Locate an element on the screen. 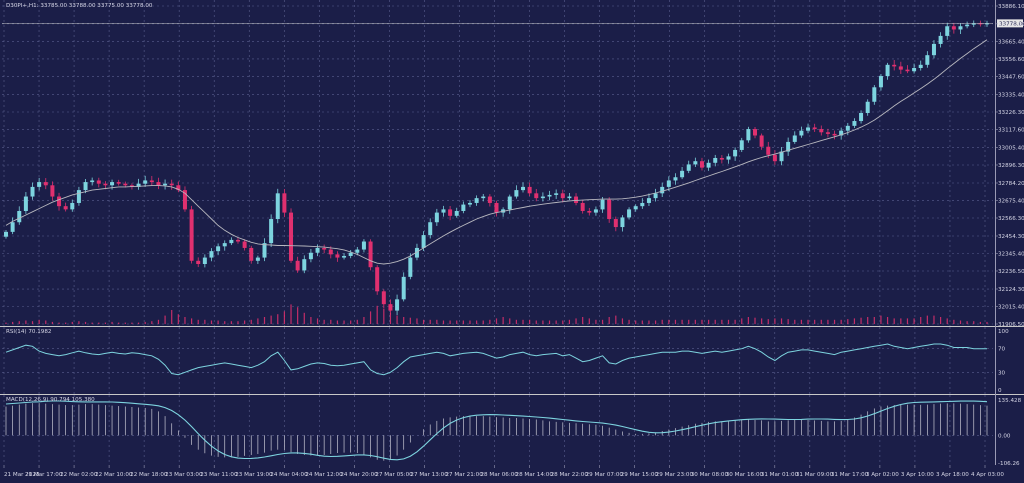 This screenshot has height=483, width=1024. price-axis-label: 33556.60 is located at coordinates (1011, 60).